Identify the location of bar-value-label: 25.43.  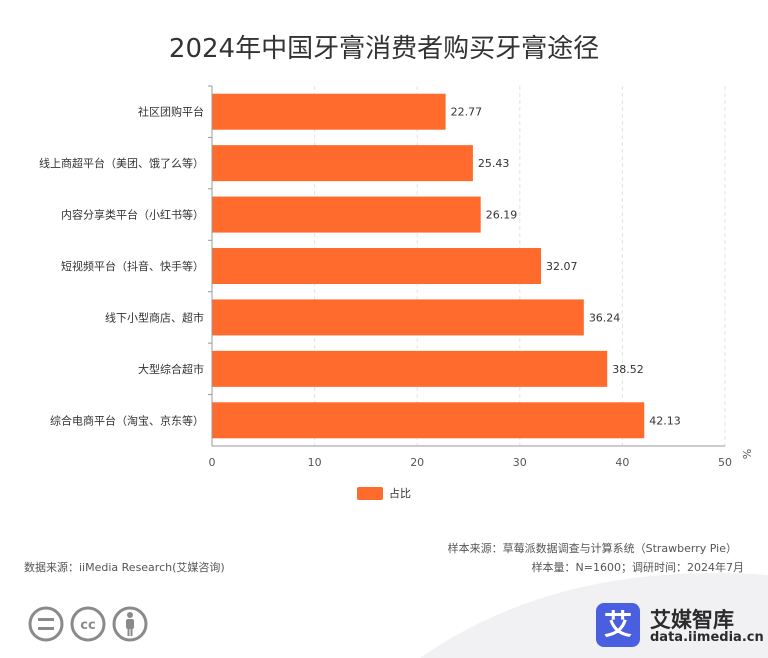
(494, 163).